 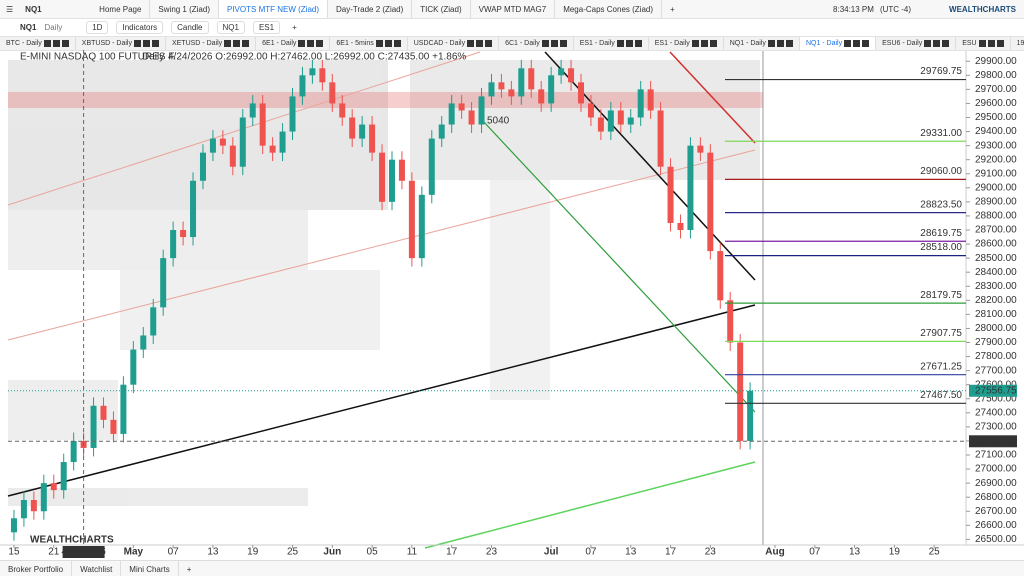 What do you see at coordinates (97, 568) in the screenshot?
I see `footer-tab: Watchlist` at bounding box center [97, 568].